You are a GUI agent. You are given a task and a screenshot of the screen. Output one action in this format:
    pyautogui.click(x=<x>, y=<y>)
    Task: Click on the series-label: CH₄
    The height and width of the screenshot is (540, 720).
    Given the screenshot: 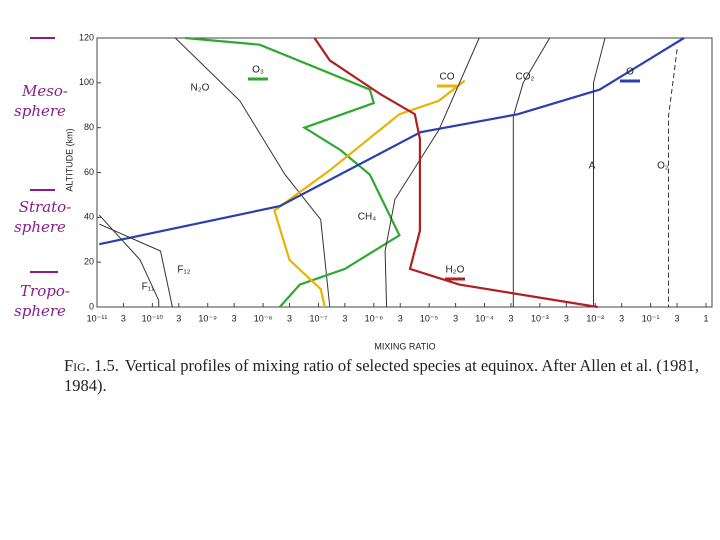 What is the action you would take?
    pyautogui.click(x=367, y=217)
    